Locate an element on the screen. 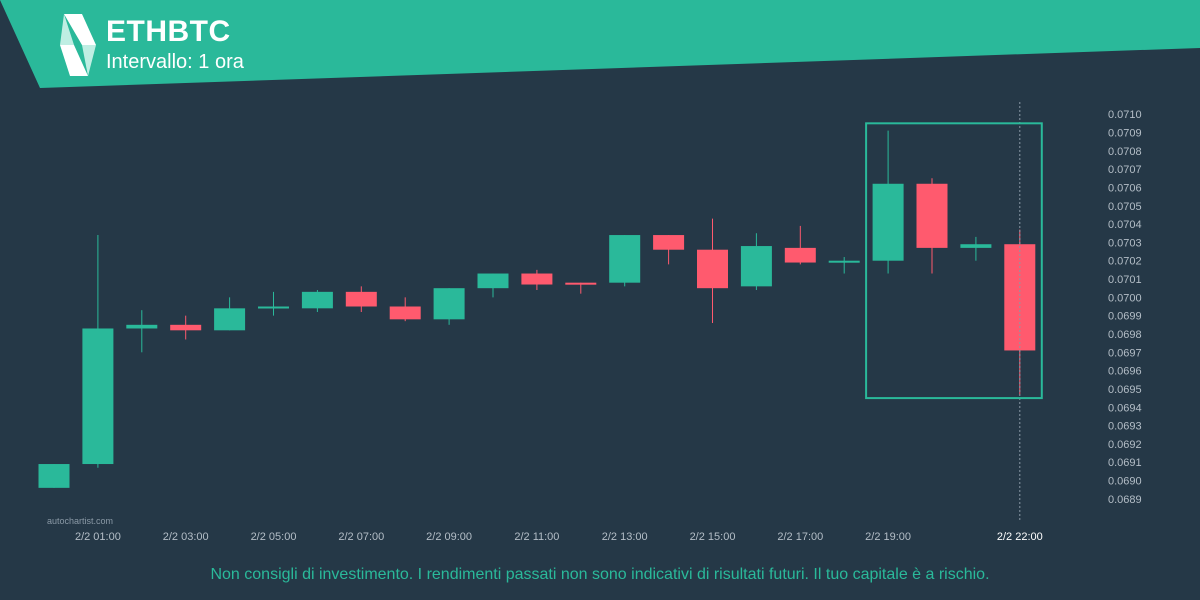 The image size is (1200, 600). autochartist-logo-icon is located at coordinates (78, 45).